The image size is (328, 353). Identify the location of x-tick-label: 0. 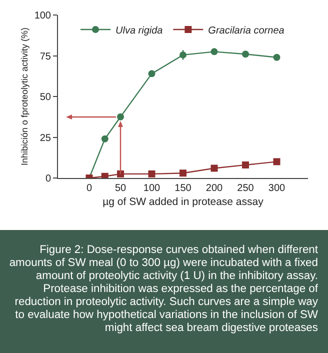
(89, 188).